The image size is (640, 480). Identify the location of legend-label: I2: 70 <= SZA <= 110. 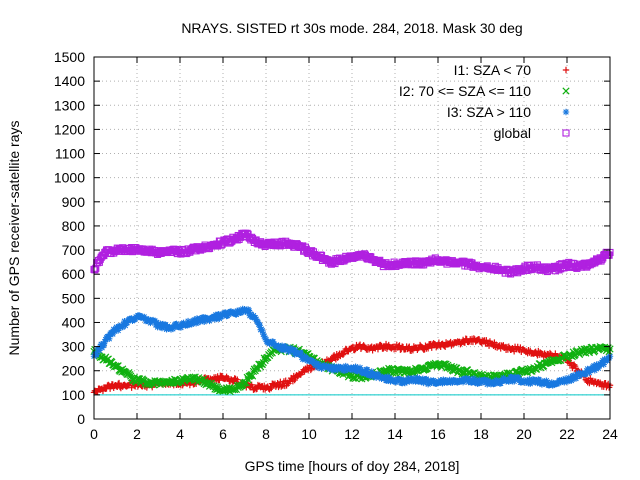
(465, 91).